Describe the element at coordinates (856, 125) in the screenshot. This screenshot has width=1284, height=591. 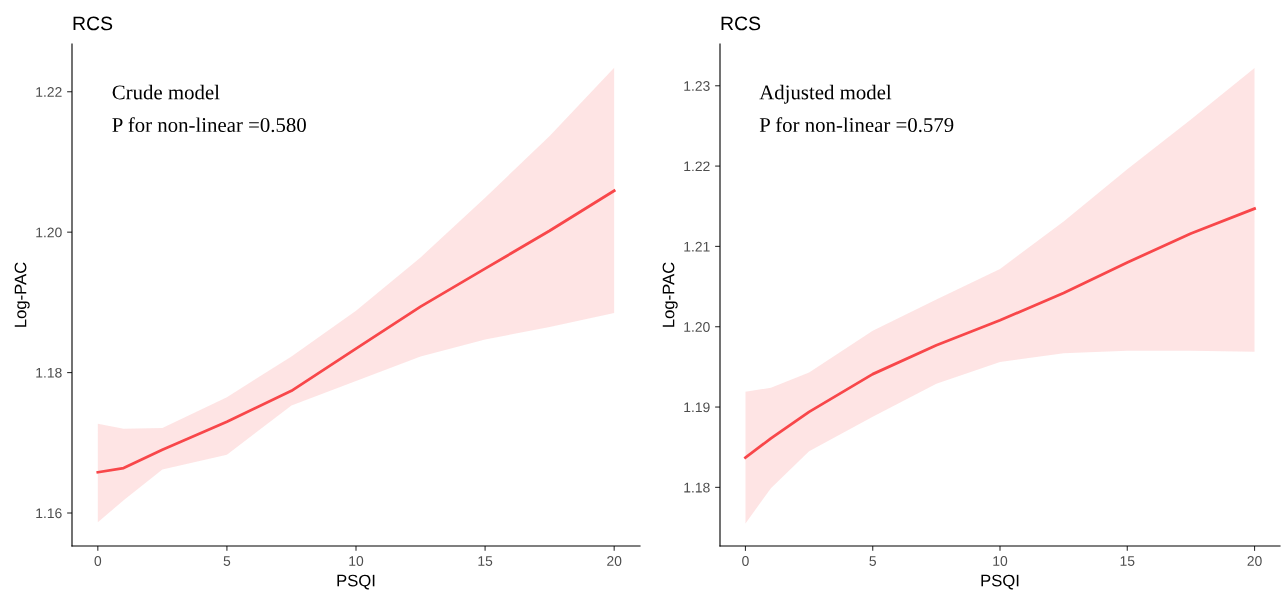
I see `annotation: P for non-linear =0.579` at that location.